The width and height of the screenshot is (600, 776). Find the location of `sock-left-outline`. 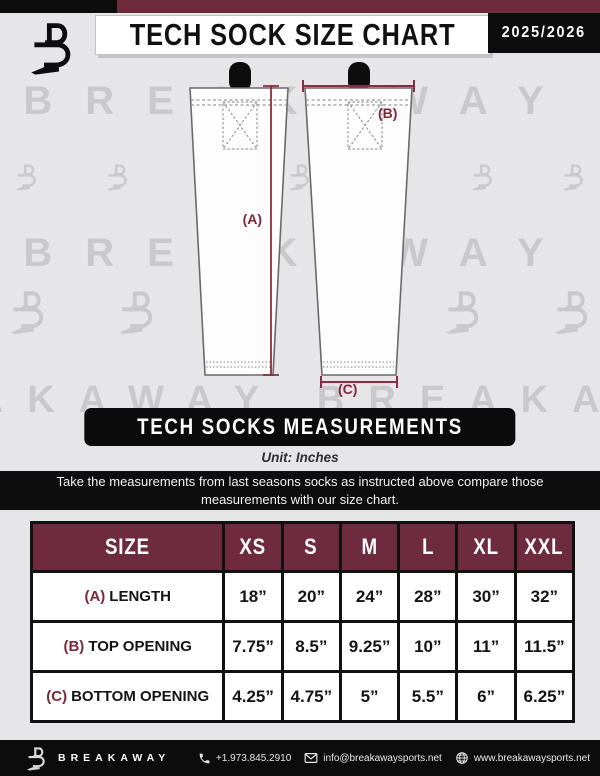

sock-left-outline is located at coordinates (239, 231).